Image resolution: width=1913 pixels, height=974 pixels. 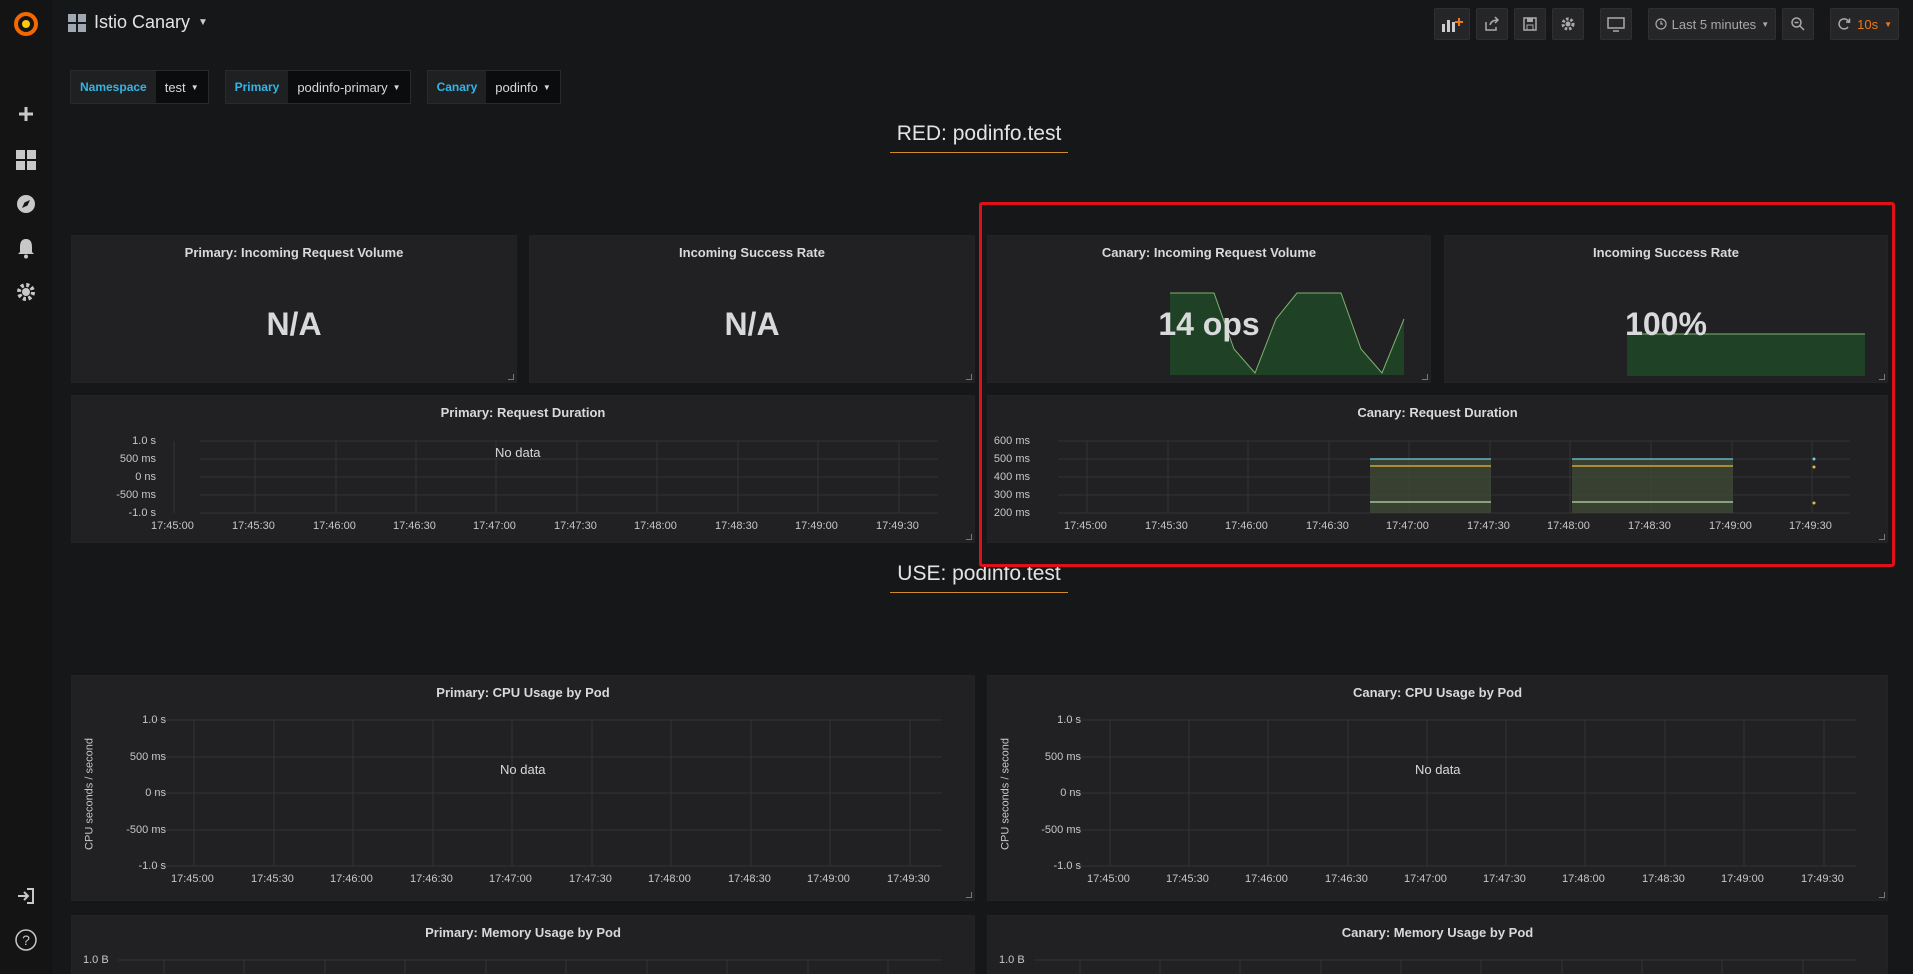 What do you see at coordinates (1844, 24) in the screenshot?
I see `refresh-icon` at bounding box center [1844, 24].